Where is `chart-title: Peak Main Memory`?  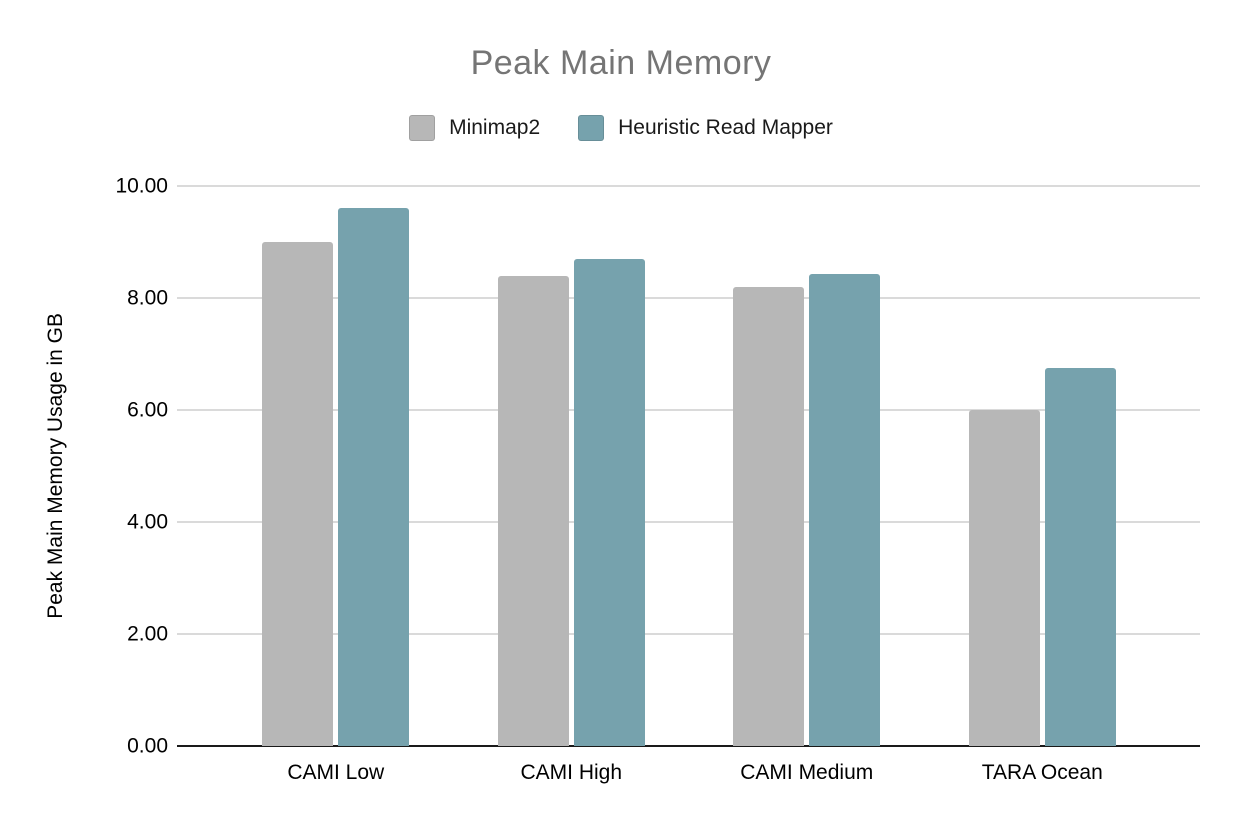
chart-title: Peak Main Memory is located at coordinates (621, 63).